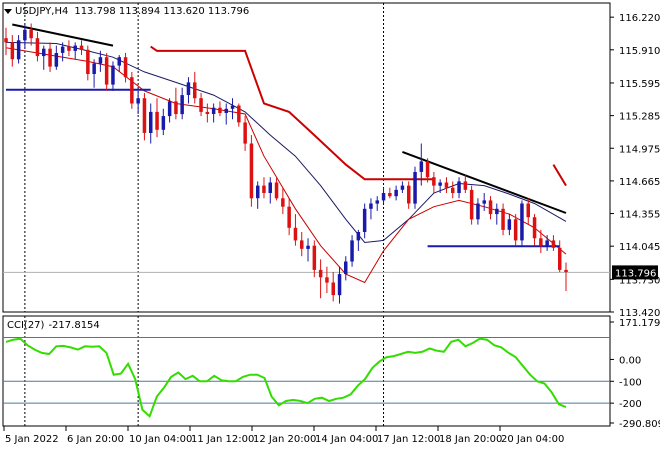  What do you see at coordinates (630, 382) in the screenshot?
I see `cci-tick-label: -100` at bounding box center [630, 382].